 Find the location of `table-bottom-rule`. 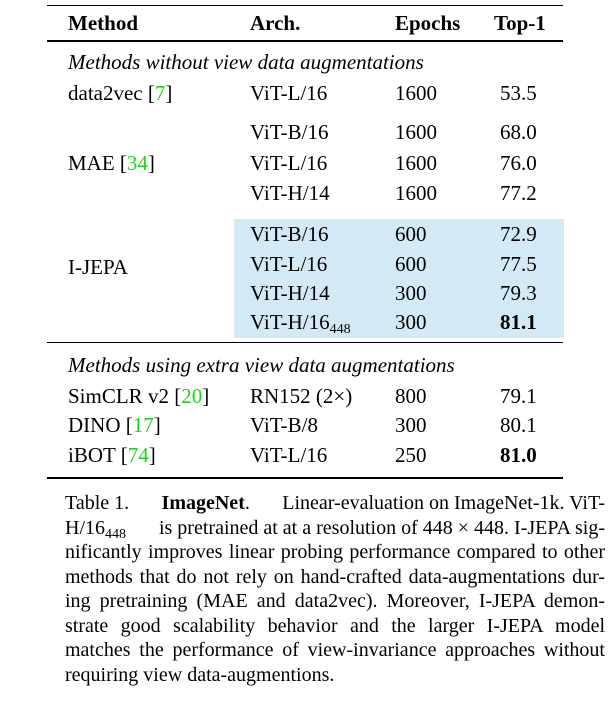

table-bottom-rule is located at coordinates (305, 478).